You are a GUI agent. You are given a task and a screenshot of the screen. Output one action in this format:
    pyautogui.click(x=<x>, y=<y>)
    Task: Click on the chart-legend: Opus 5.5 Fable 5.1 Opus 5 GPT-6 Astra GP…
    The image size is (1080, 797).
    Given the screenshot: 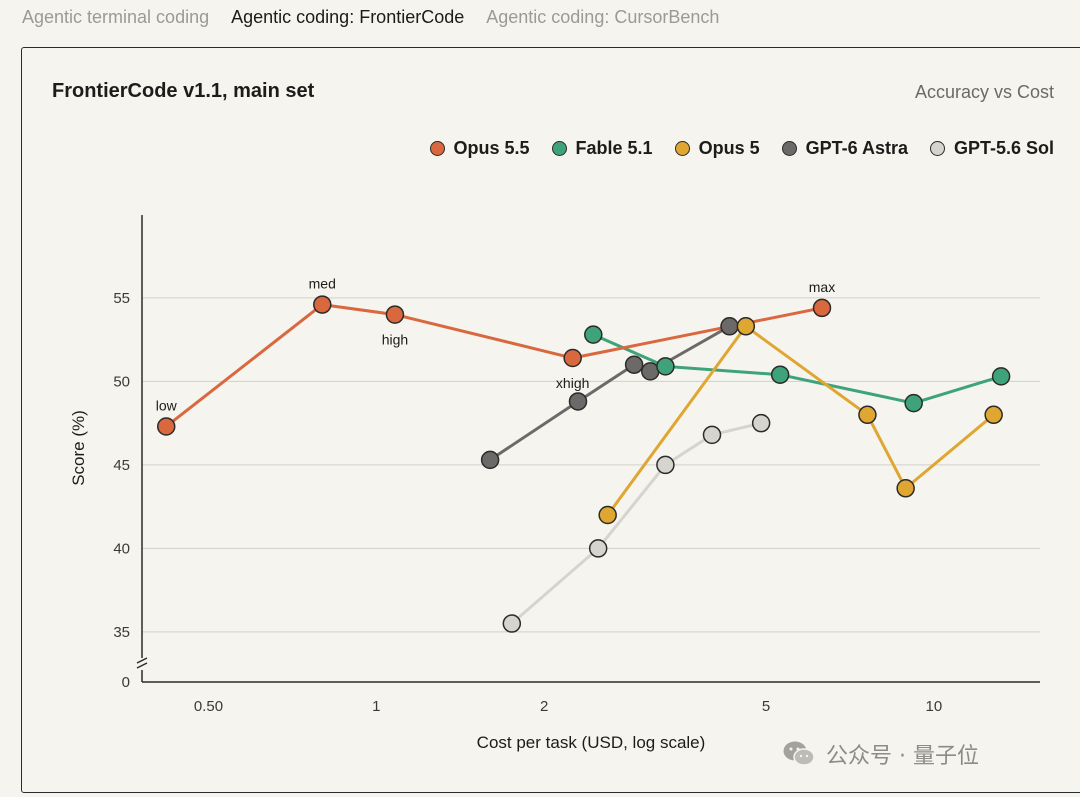 What is the action you would take?
    pyautogui.click(x=741, y=148)
    